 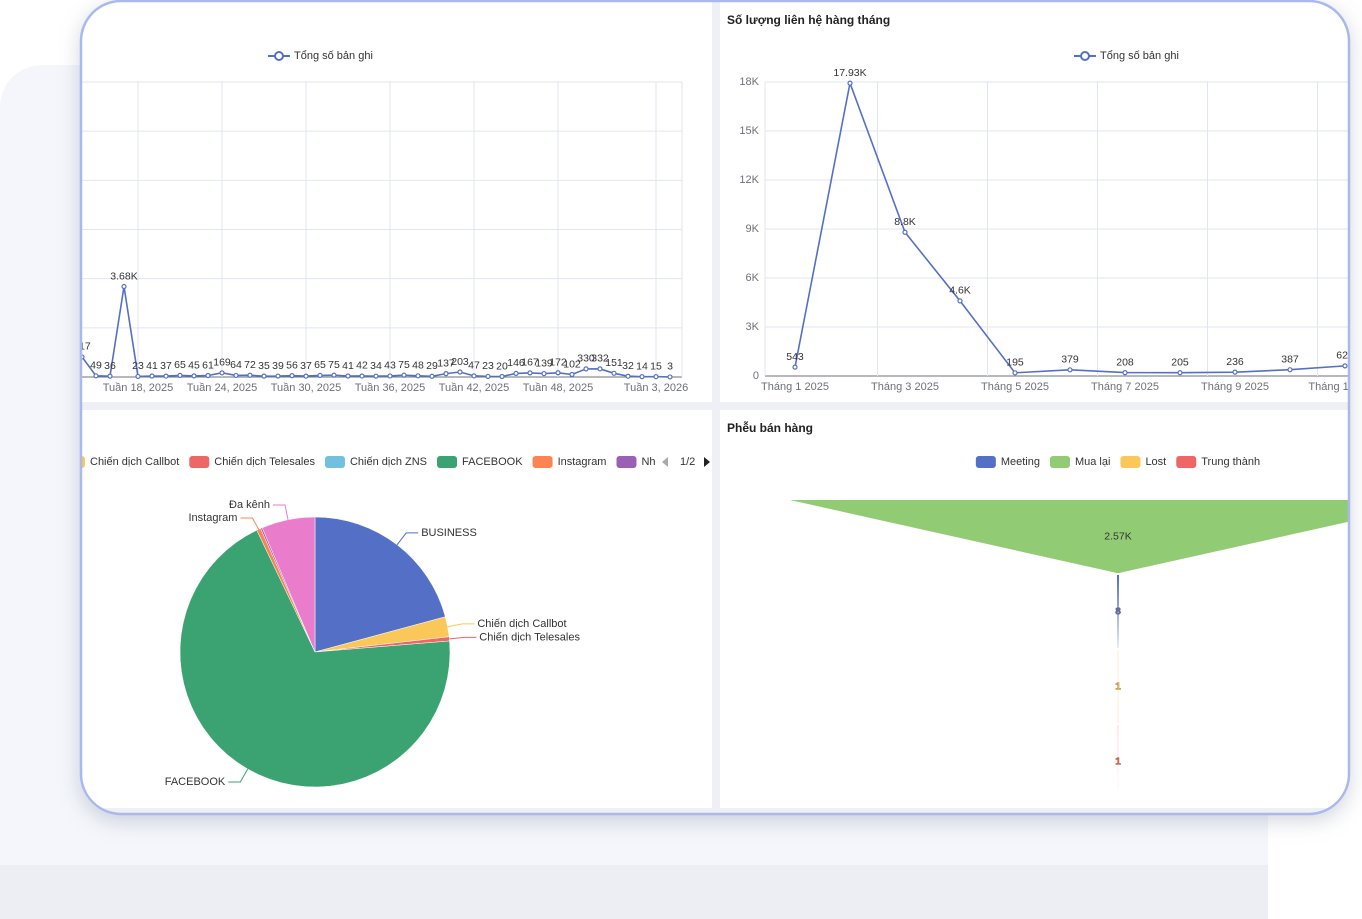 I want to click on data-label: 34, so click(x=376, y=366).